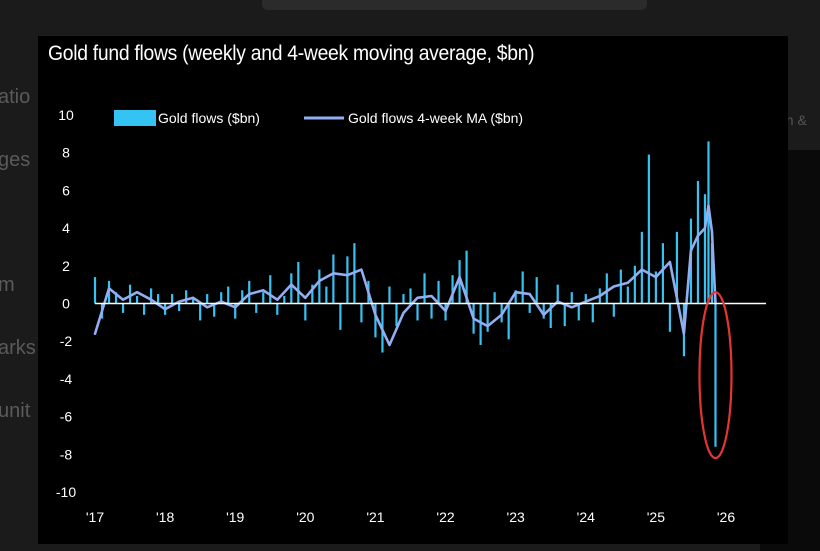 The height and width of the screenshot is (551, 820). I want to click on x-tick-label: '19, so click(235, 517).